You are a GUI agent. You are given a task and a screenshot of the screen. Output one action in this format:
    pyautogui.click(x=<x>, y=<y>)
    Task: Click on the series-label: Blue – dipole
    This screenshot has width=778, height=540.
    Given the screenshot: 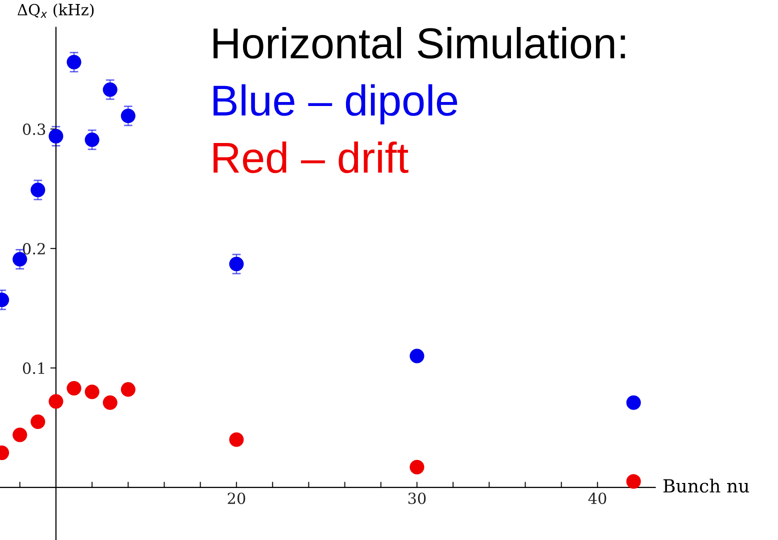 What is the action you would take?
    pyautogui.click(x=336, y=104)
    